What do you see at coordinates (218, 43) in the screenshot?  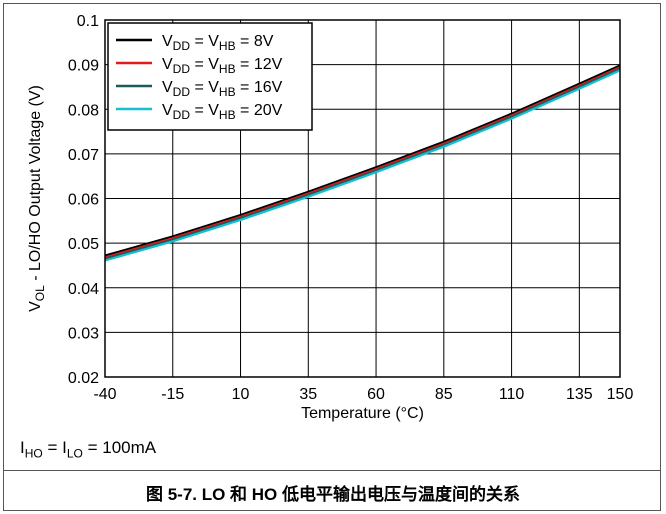 I see `legend-label: VDD = VHB = 8V` at bounding box center [218, 43].